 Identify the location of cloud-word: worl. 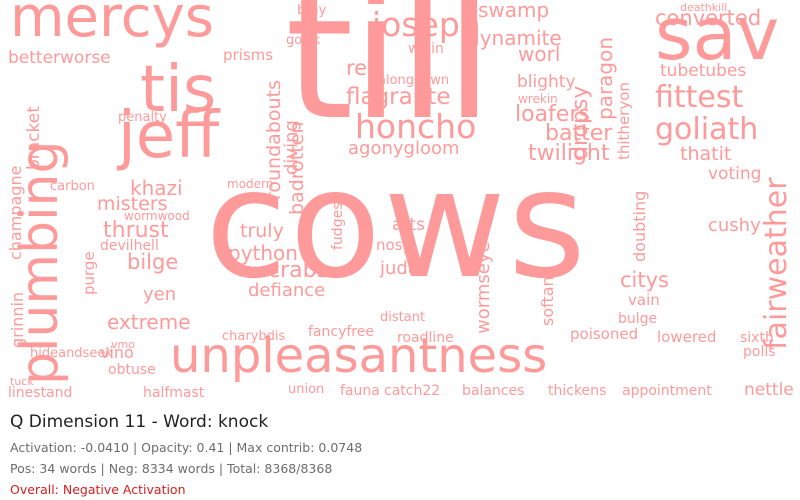
(539, 54).